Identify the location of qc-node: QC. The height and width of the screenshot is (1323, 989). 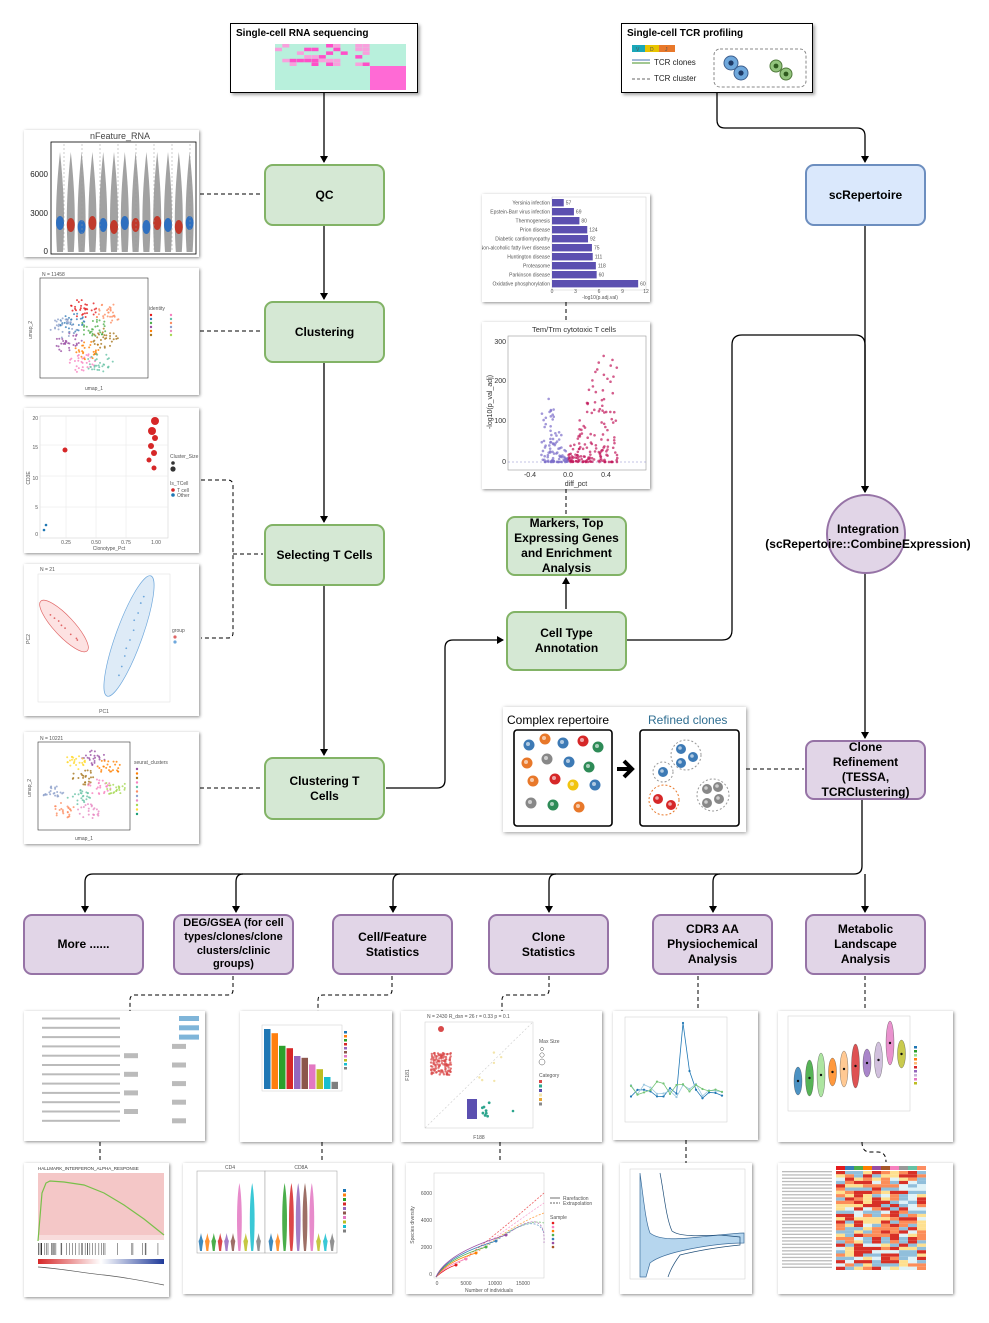
(324, 195).